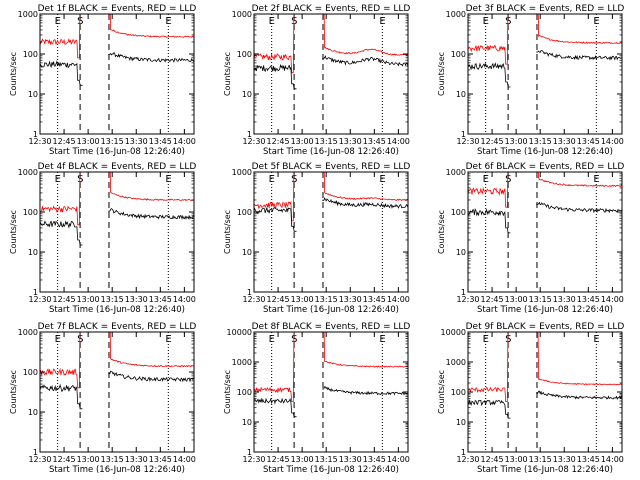  Describe the element at coordinates (545, 9) in the screenshot. I see `chart-title: Det 3f BLACK = Events, RED = LLD` at that location.